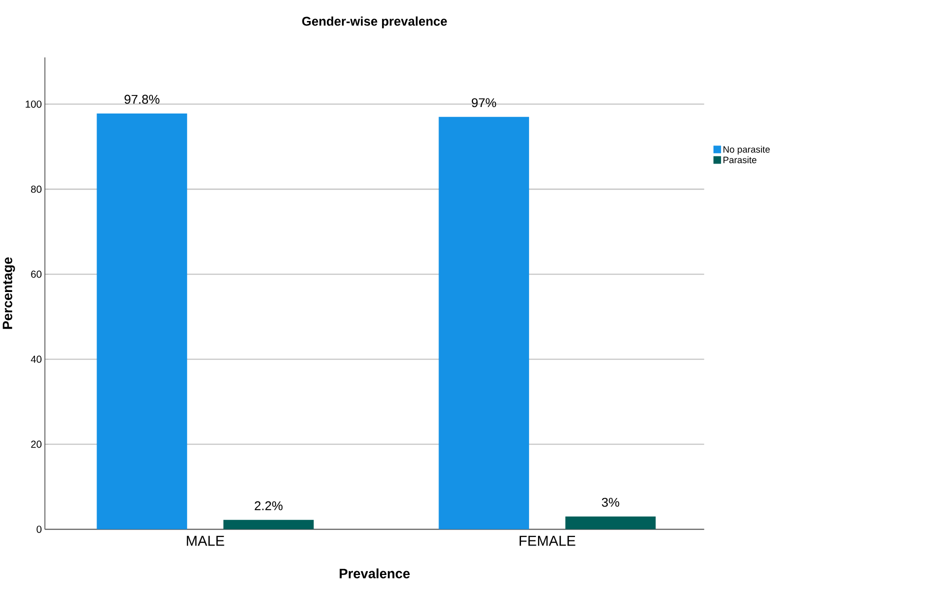  What do you see at coordinates (375, 573) in the screenshot?
I see `x-axis-title: Prevalence` at bounding box center [375, 573].